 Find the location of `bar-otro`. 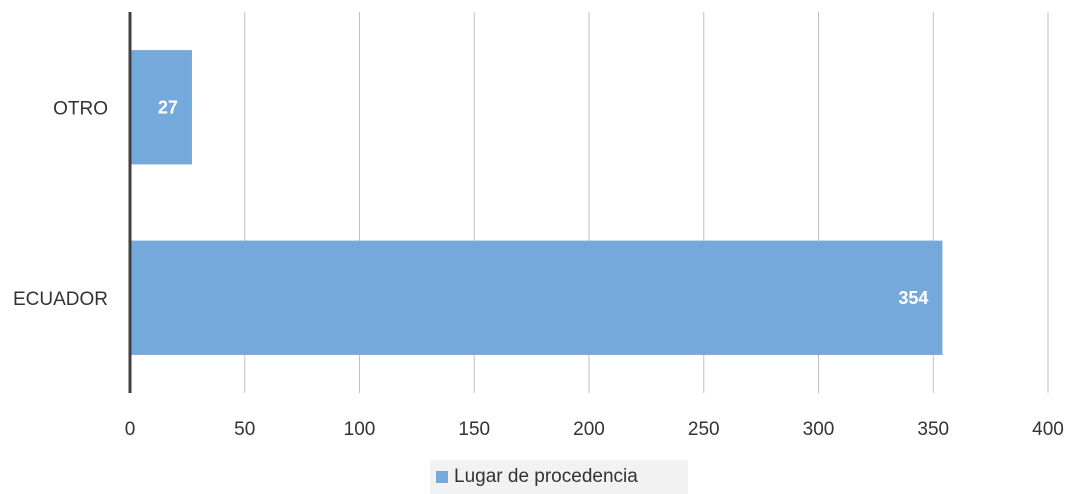

bar-otro is located at coordinates (161, 107).